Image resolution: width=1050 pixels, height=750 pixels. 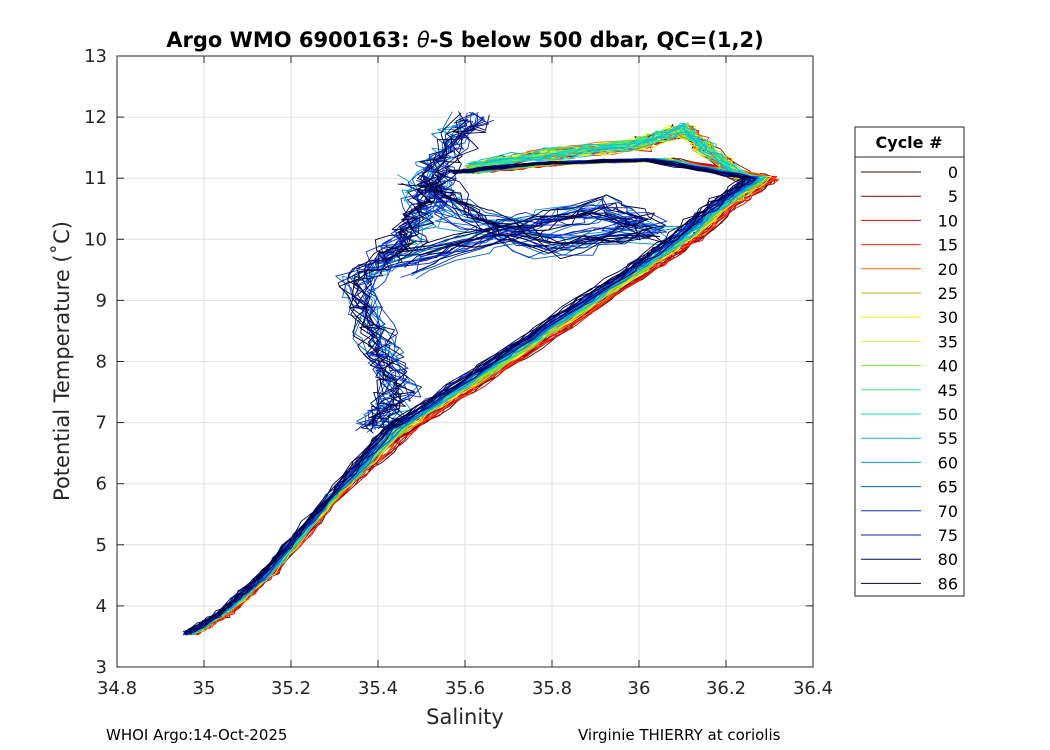 What do you see at coordinates (813, 688) in the screenshot?
I see `x-tick-label: 36.4` at bounding box center [813, 688].